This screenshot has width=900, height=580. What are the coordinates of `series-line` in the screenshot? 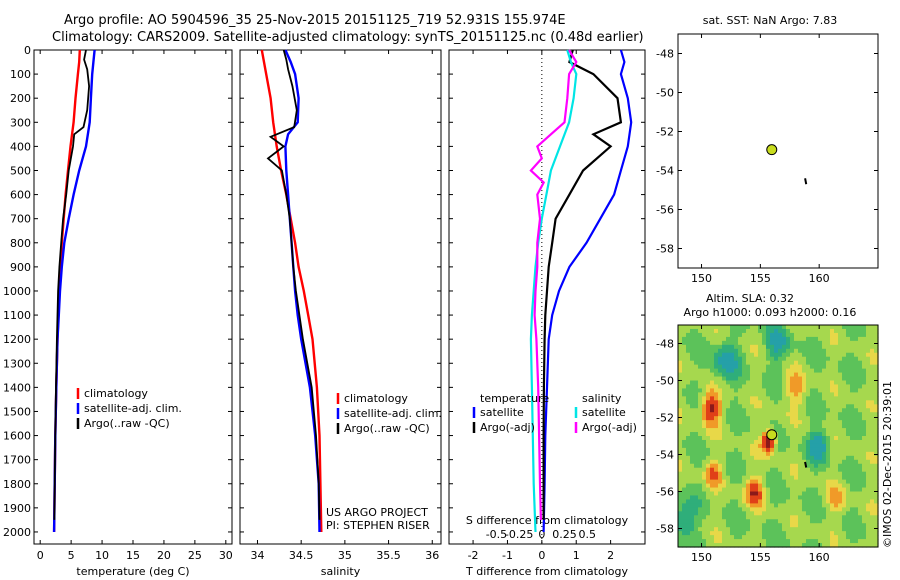 It's located at (291, 291).